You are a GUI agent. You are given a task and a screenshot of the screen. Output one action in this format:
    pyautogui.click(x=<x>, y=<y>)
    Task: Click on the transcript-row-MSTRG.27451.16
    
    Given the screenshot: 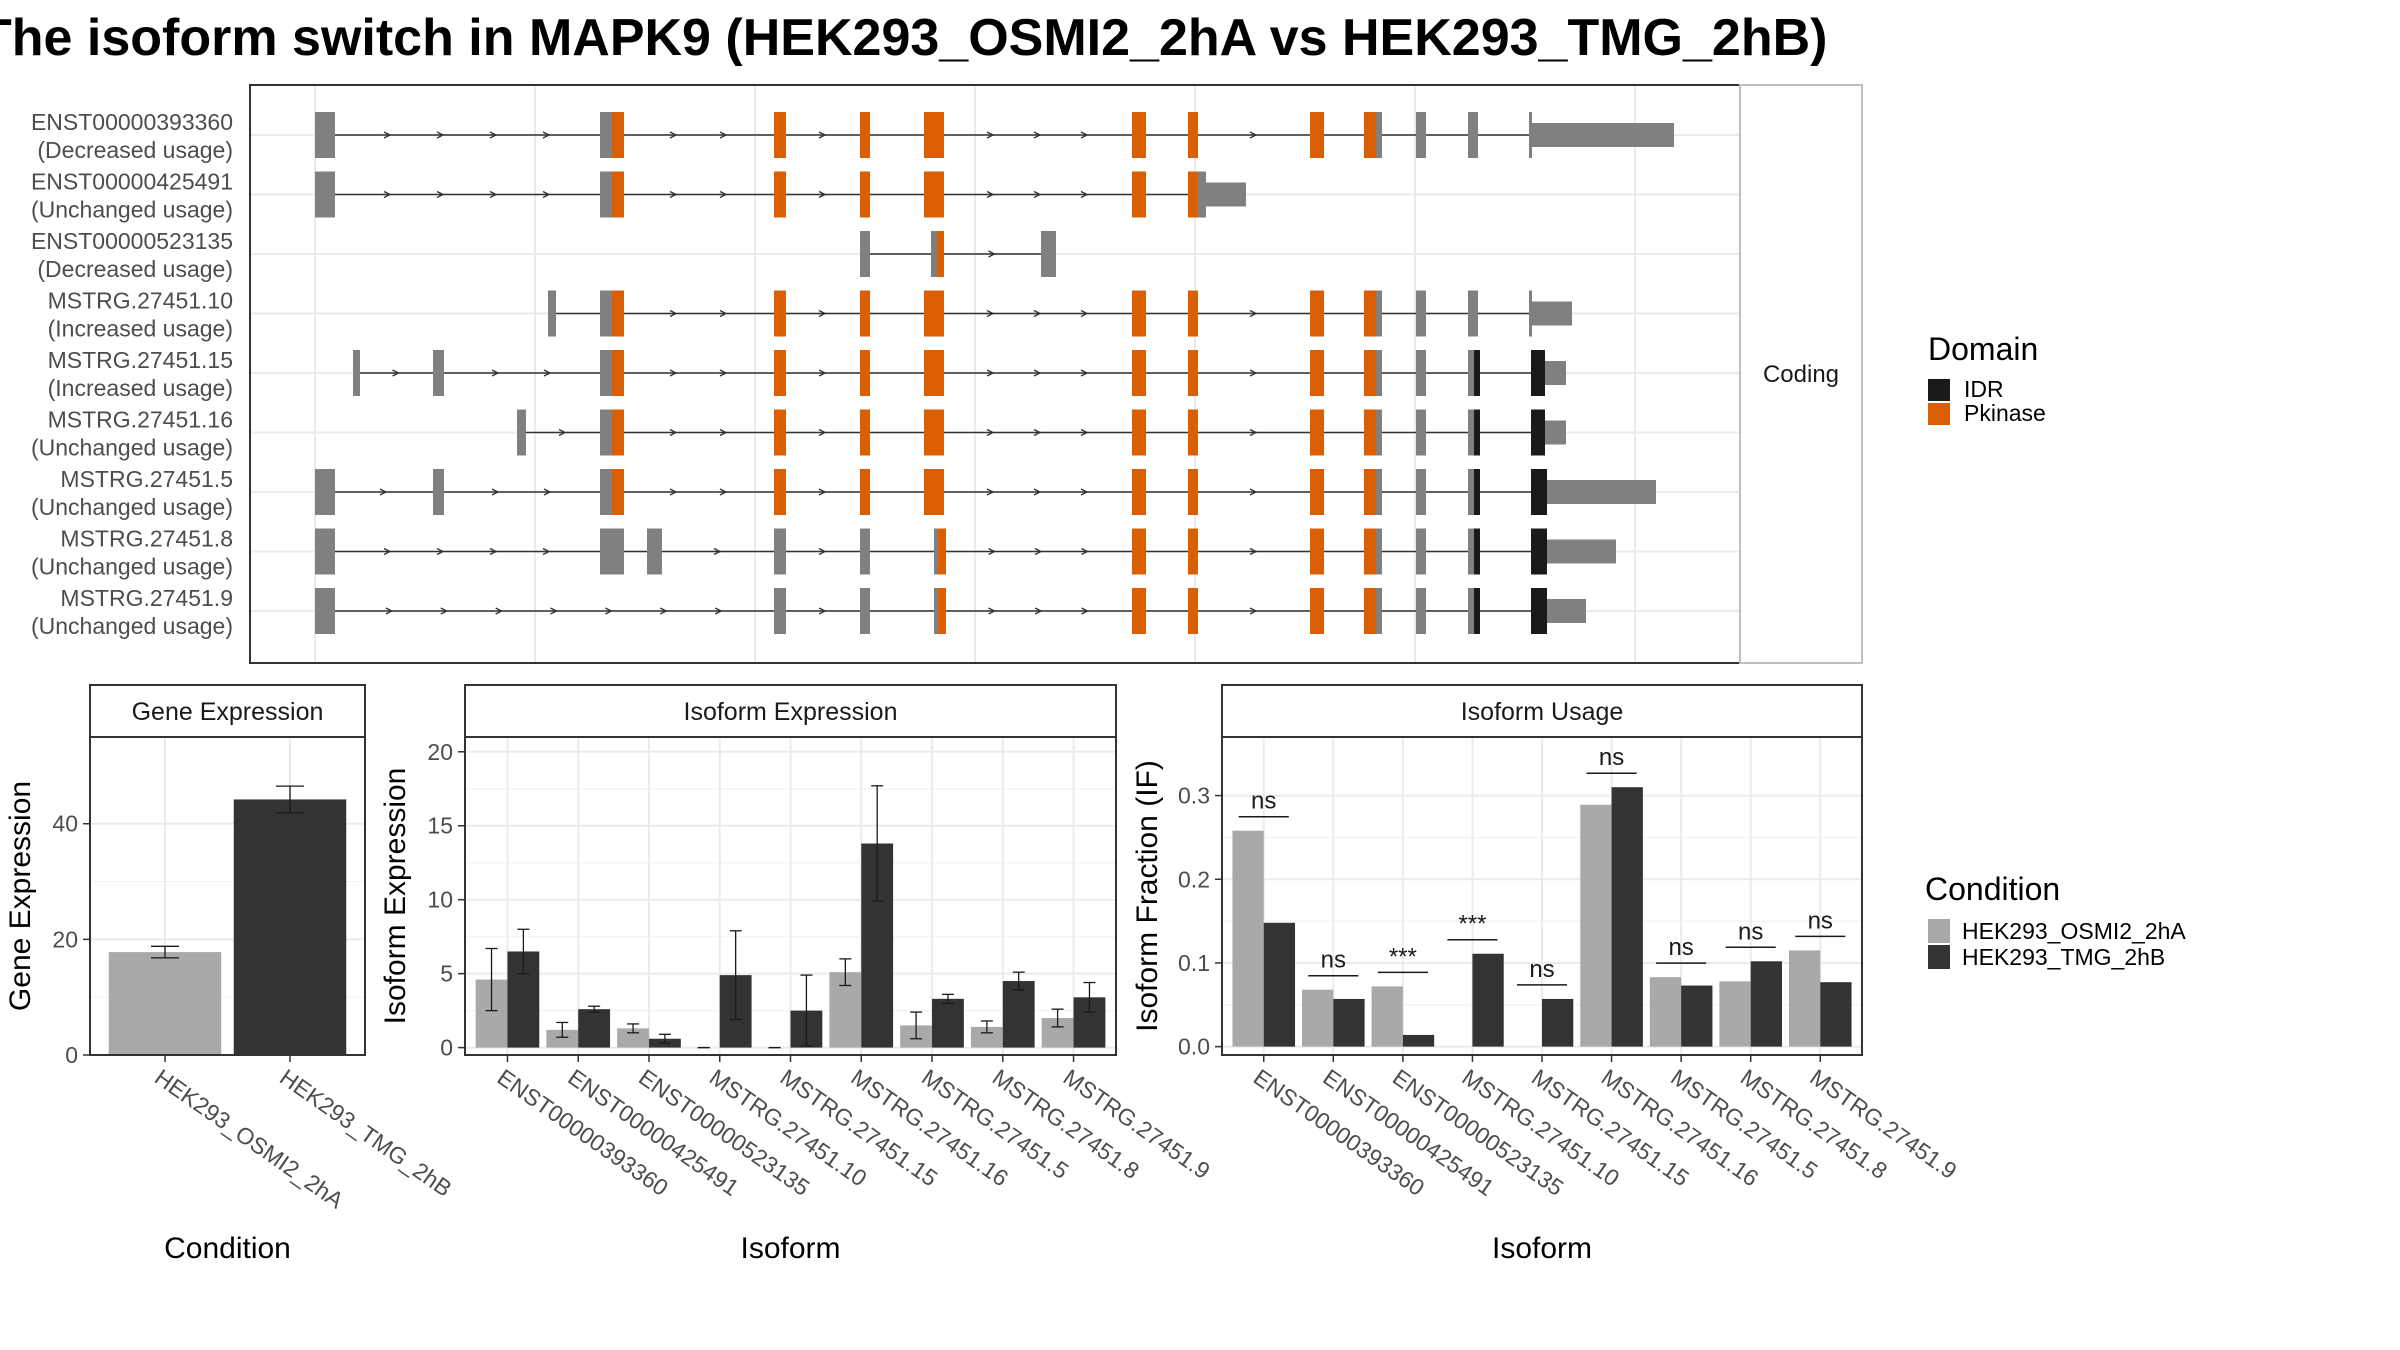 What is the action you would take?
    pyautogui.click(x=1041, y=432)
    